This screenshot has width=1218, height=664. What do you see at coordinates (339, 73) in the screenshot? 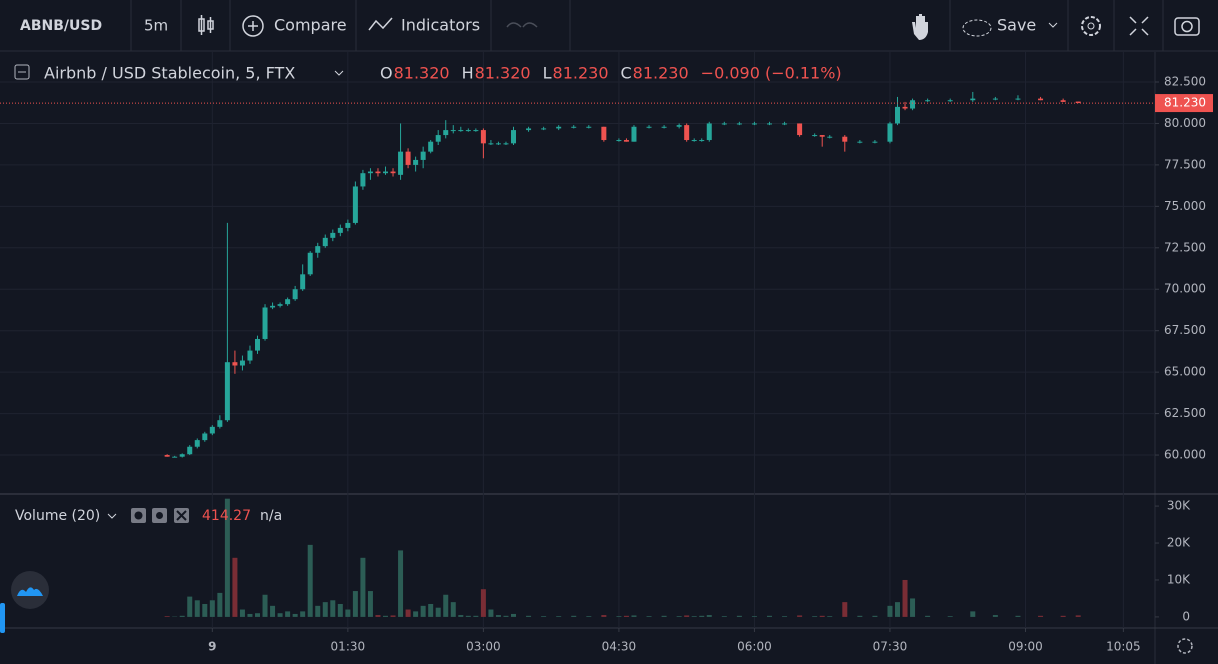
I see `title-dropdown` at bounding box center [339, 73].